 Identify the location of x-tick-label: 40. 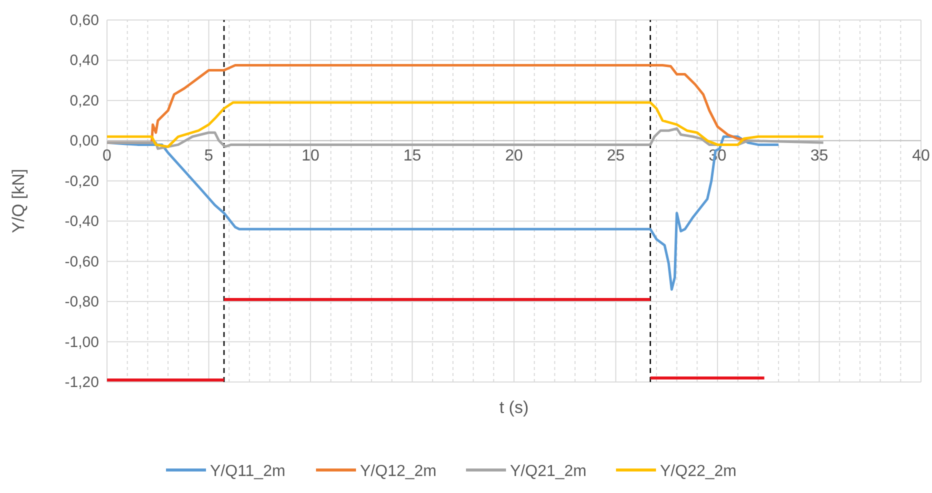
(921, 156).